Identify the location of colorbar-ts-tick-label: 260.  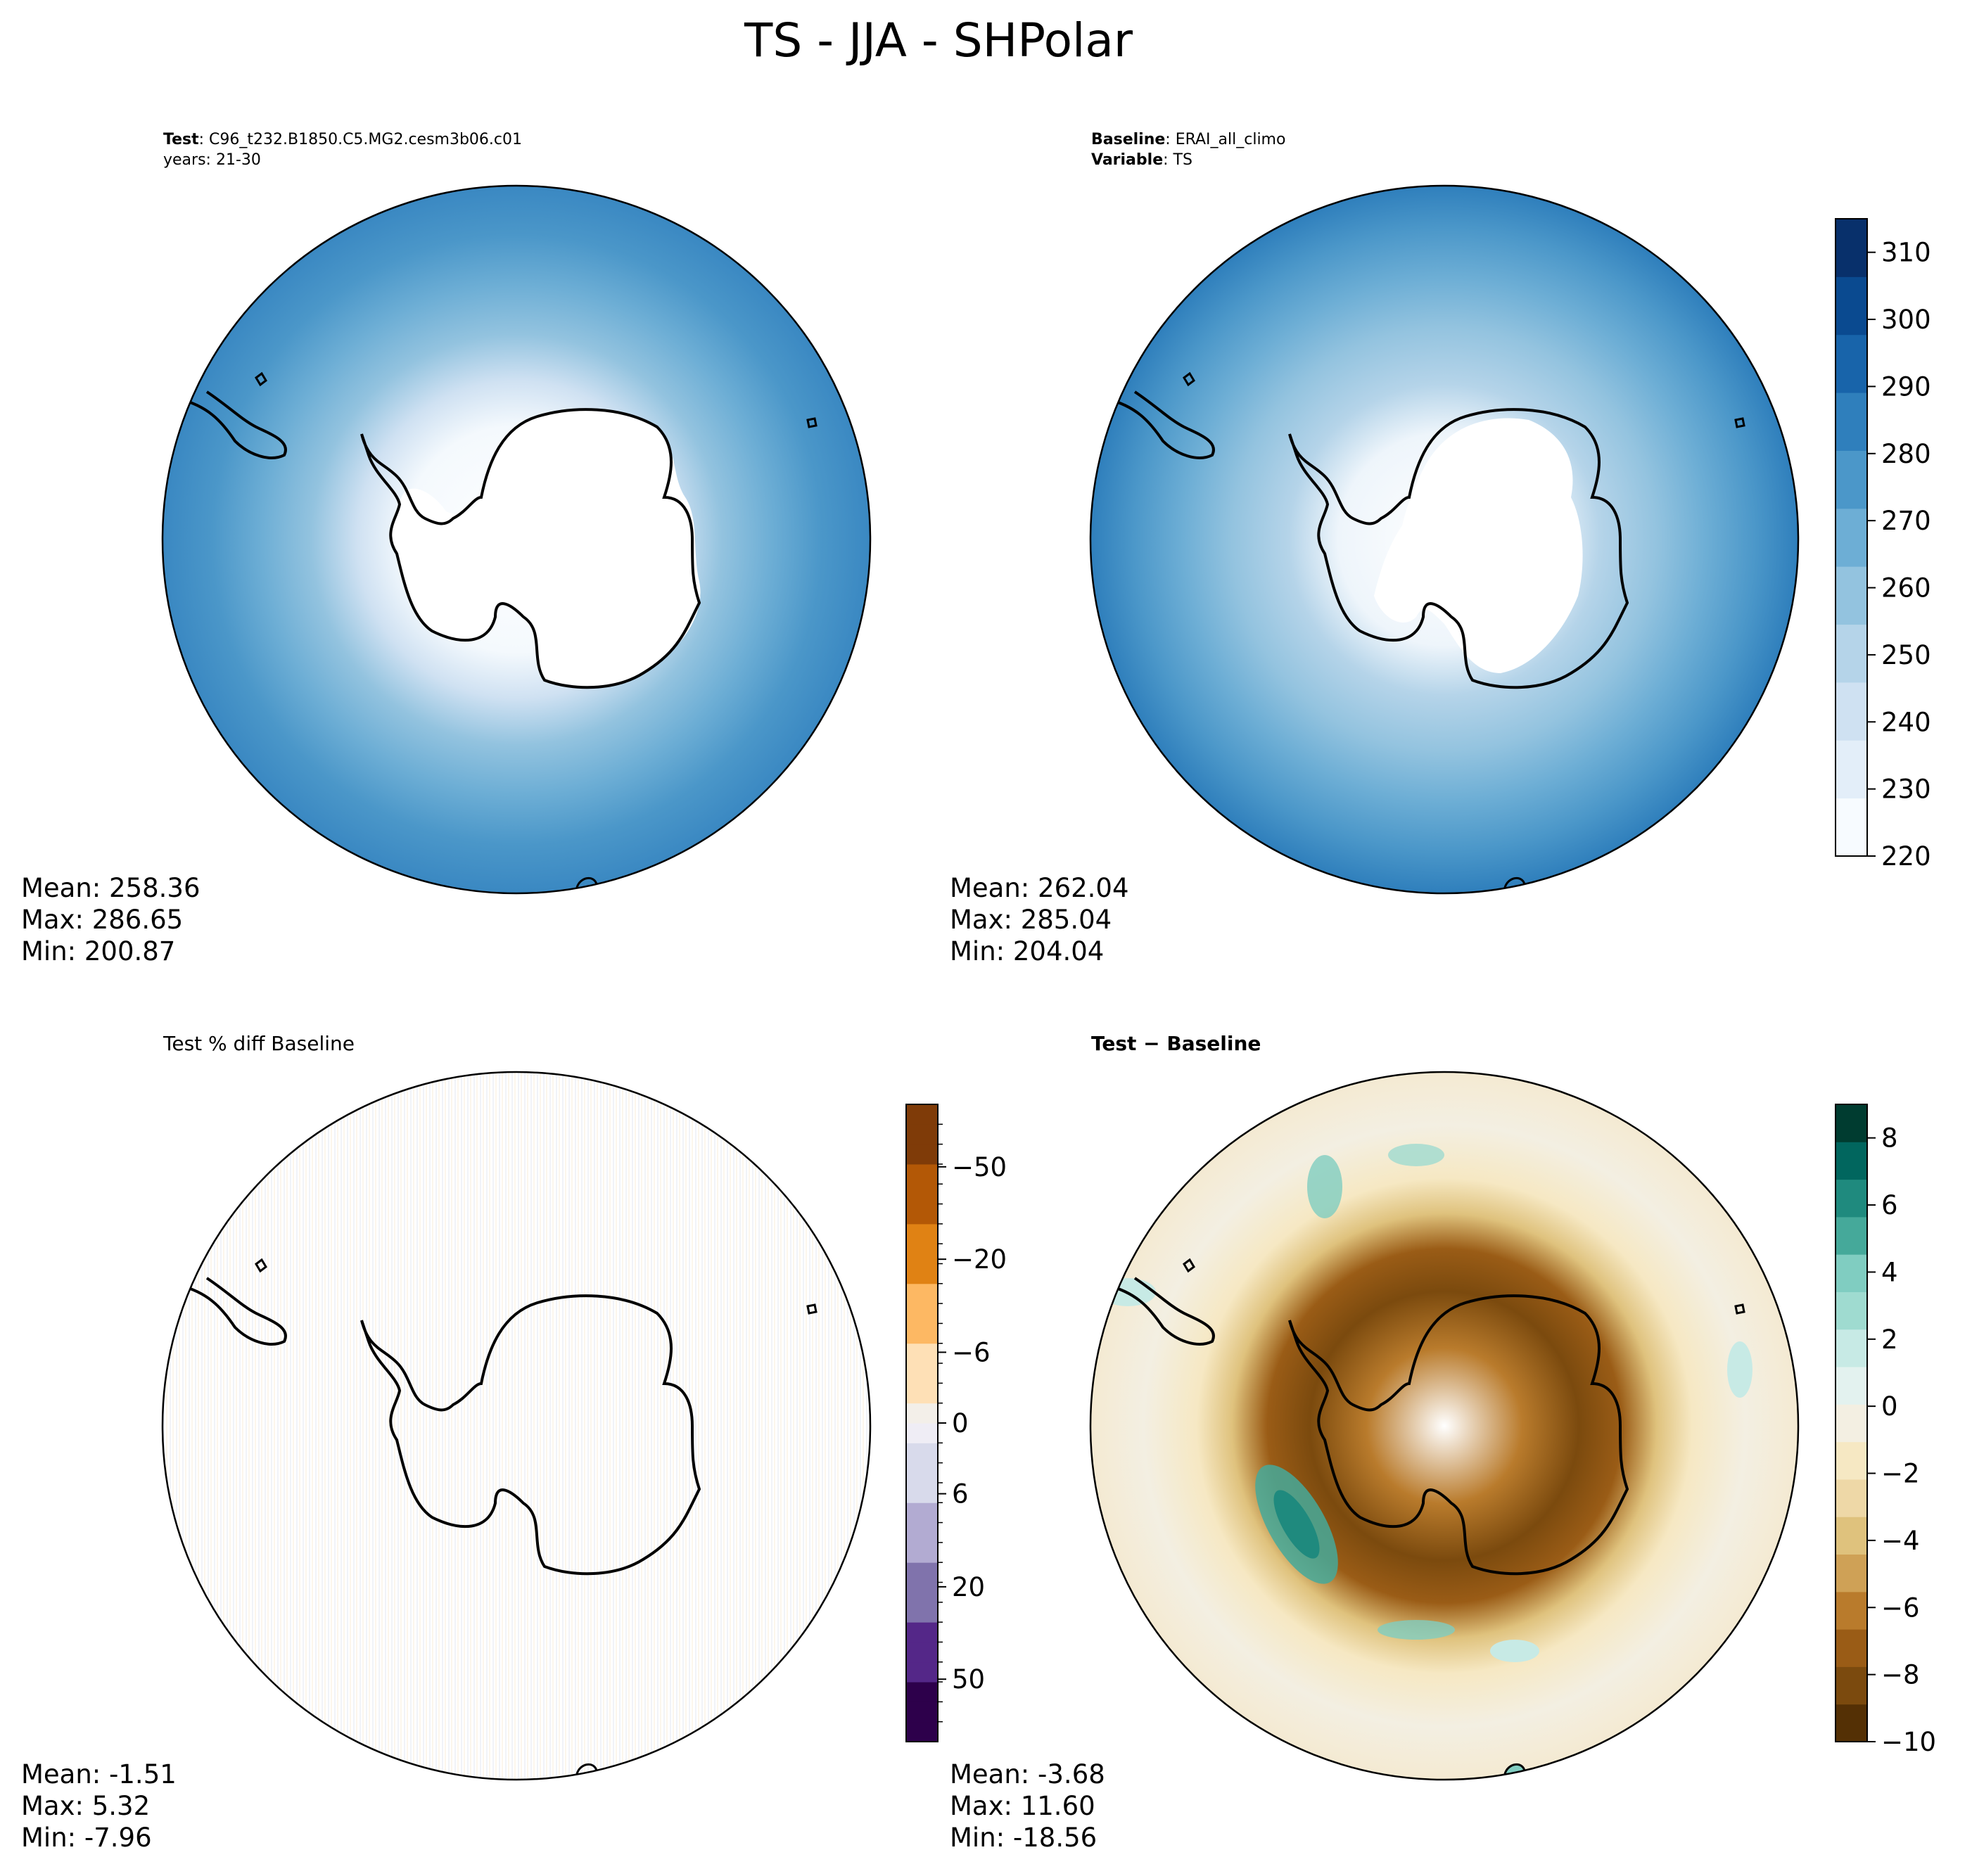
(1906, 588).